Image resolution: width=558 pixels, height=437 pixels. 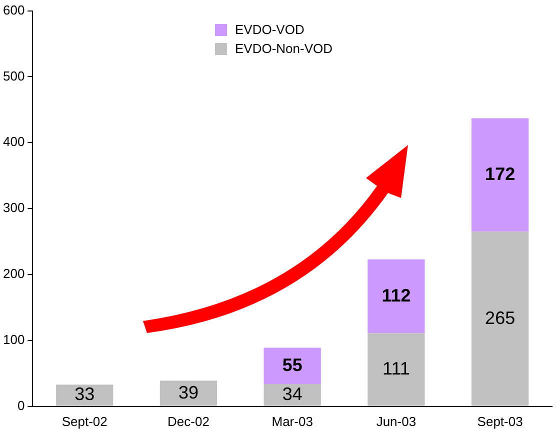 I want to click on data-label: 34, so click(x=292, y=394).